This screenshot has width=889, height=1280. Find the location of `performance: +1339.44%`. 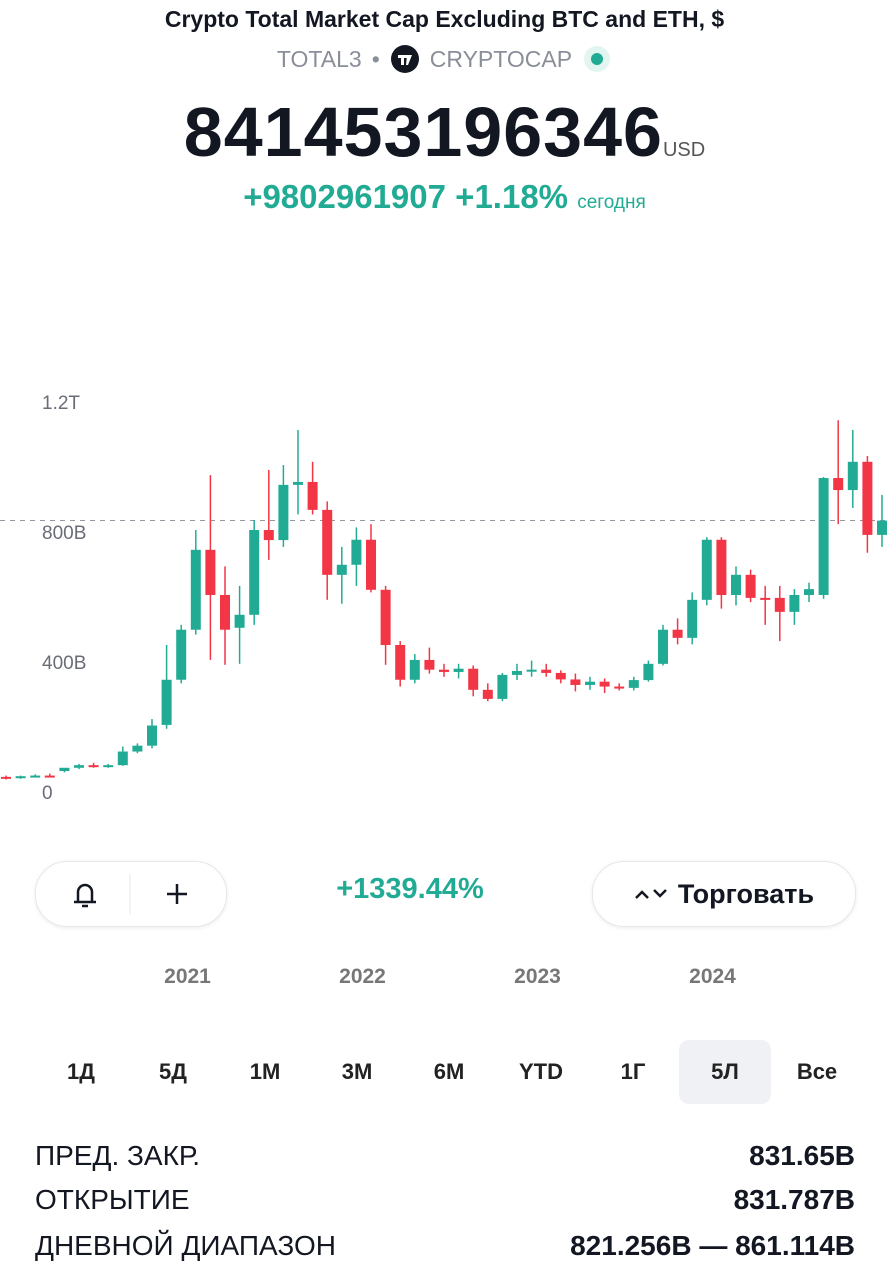

performance: +1339.44% is located at coordinates (410, 889).